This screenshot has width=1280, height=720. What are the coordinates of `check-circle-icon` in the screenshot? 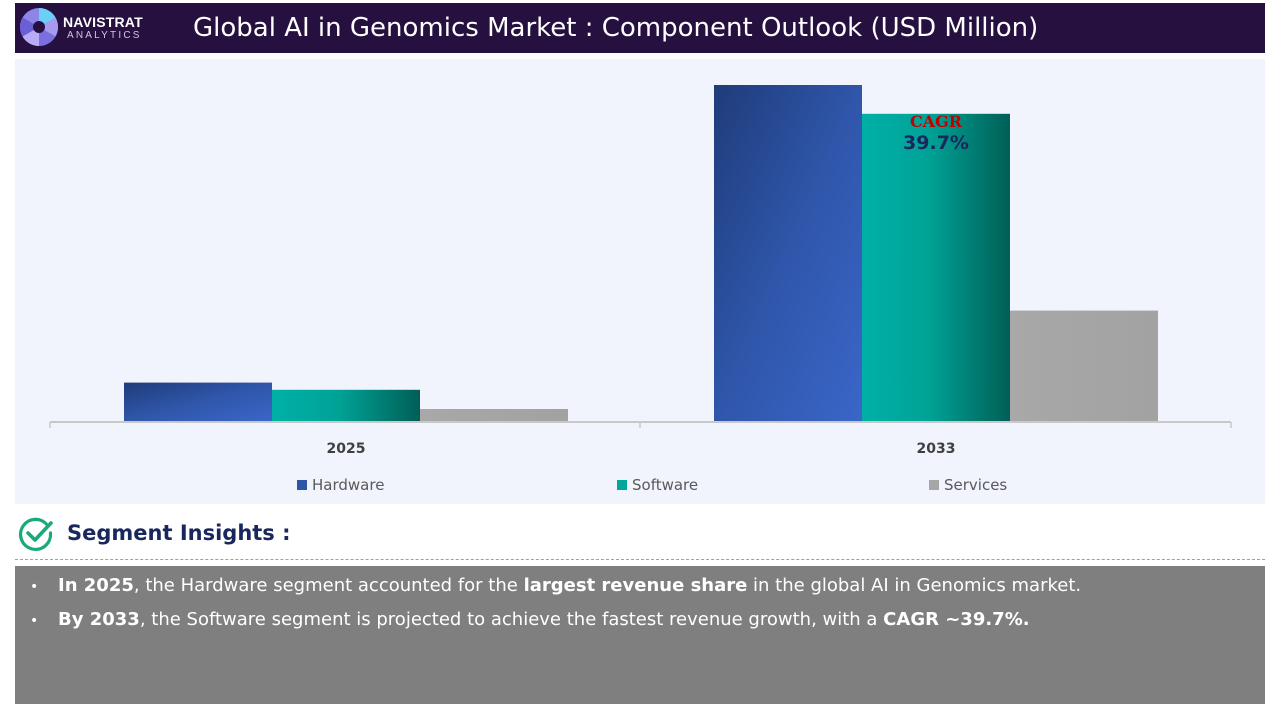 It's located at (35, 534).